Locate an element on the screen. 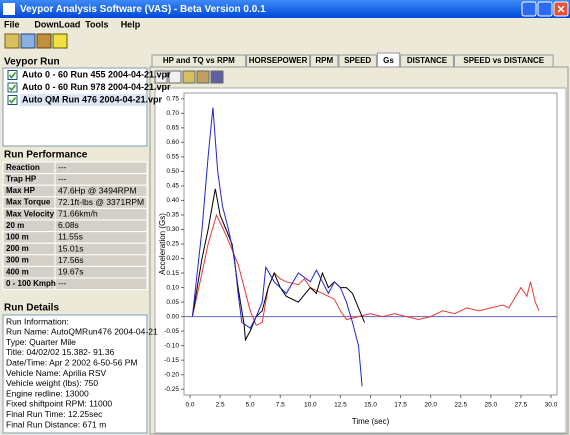 This screenshot has height=435, width=570. perf-value: 19.67s is located at coordinates (71, 271).